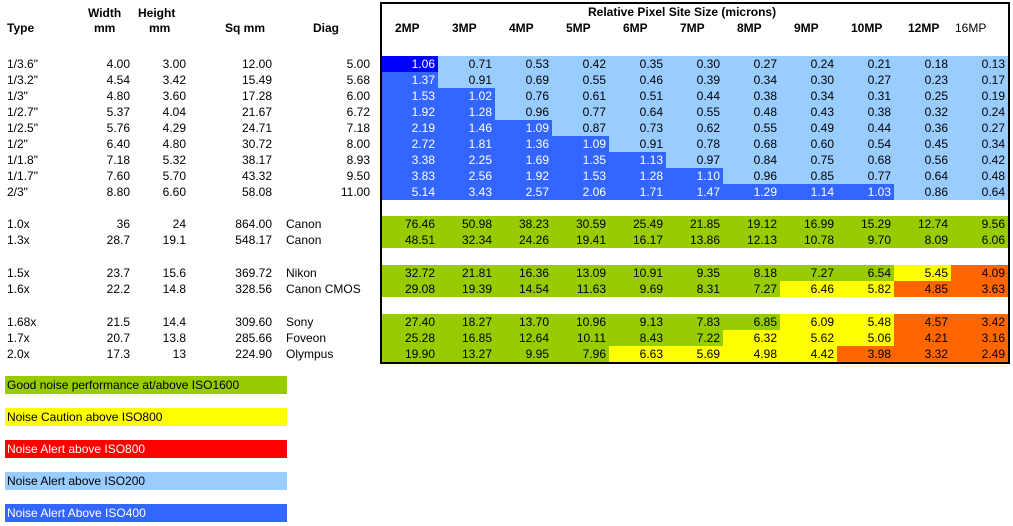  Describe the element at coordinates (694, 64) in the screenshot. I see `pixel-size-cell: 0.30` at that location.